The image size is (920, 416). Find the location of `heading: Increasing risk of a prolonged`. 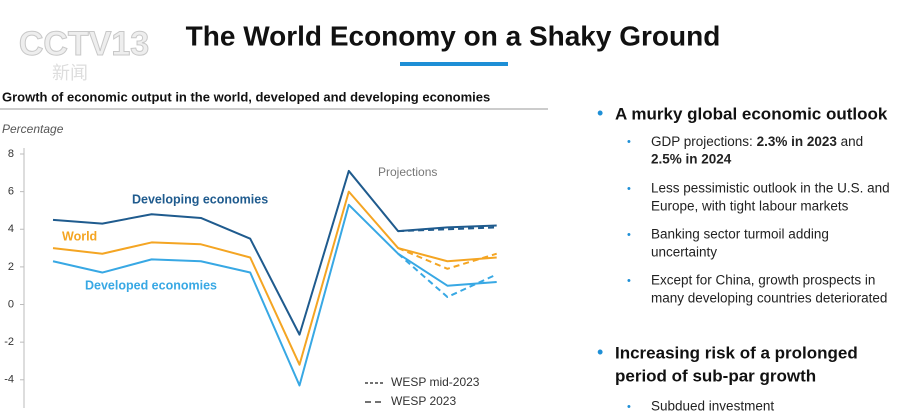

heading: Increasing risk of a prolonged is located at coordinates (736, 352).